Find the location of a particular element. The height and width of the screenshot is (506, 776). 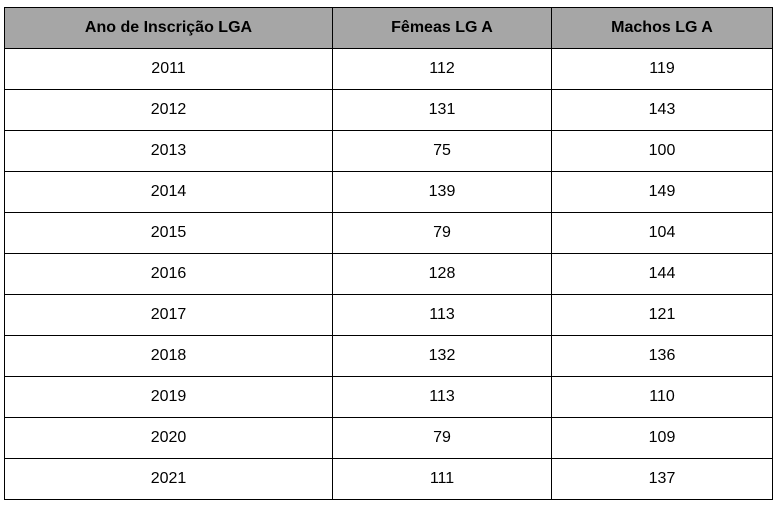

table-row: 2015 79 104 is located at coordinates (388, 233).